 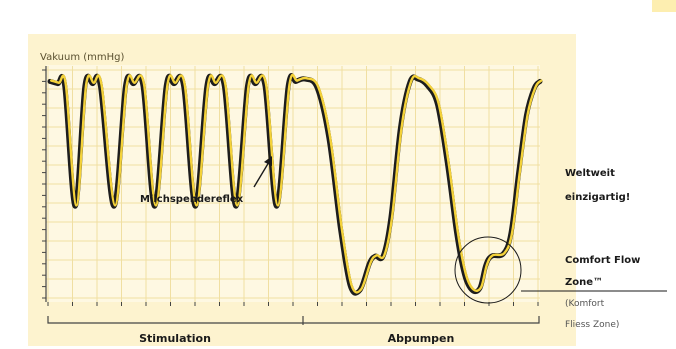 I want to click on corner-accent, so click(x=664, y=6).